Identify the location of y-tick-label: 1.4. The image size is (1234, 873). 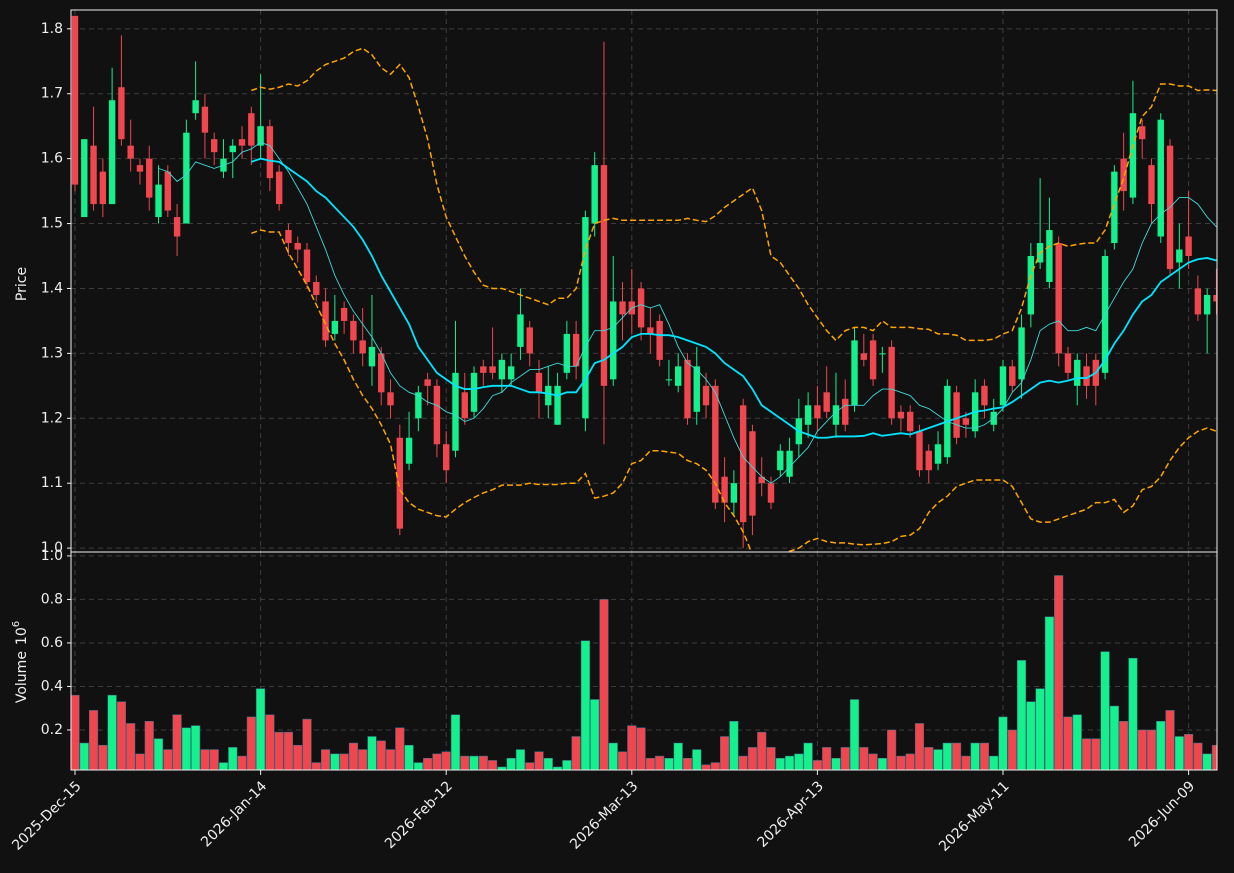
(52, 288).